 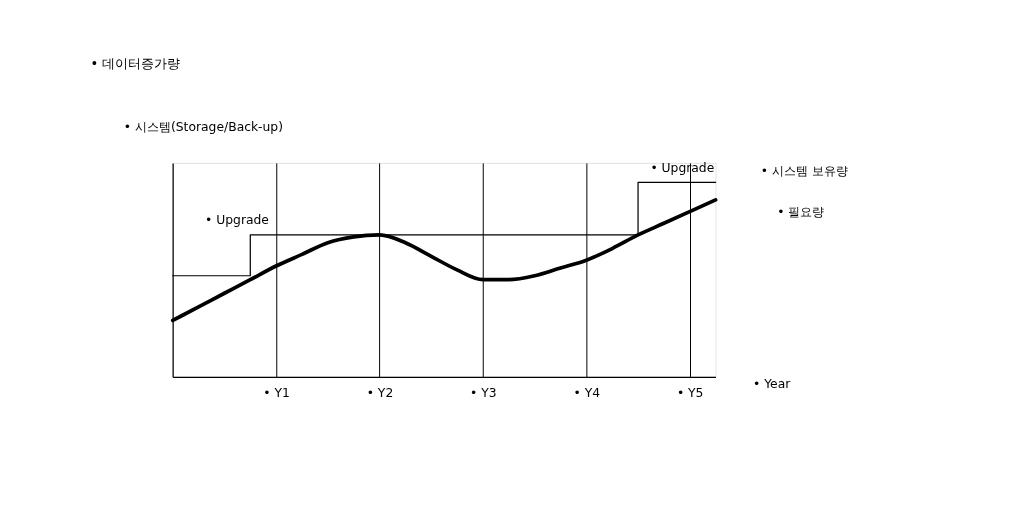 What do you see at coordinates (587, 393) in the screenshot?
I see `x-tick-label: • Y4` at bounding box center [587, 393].